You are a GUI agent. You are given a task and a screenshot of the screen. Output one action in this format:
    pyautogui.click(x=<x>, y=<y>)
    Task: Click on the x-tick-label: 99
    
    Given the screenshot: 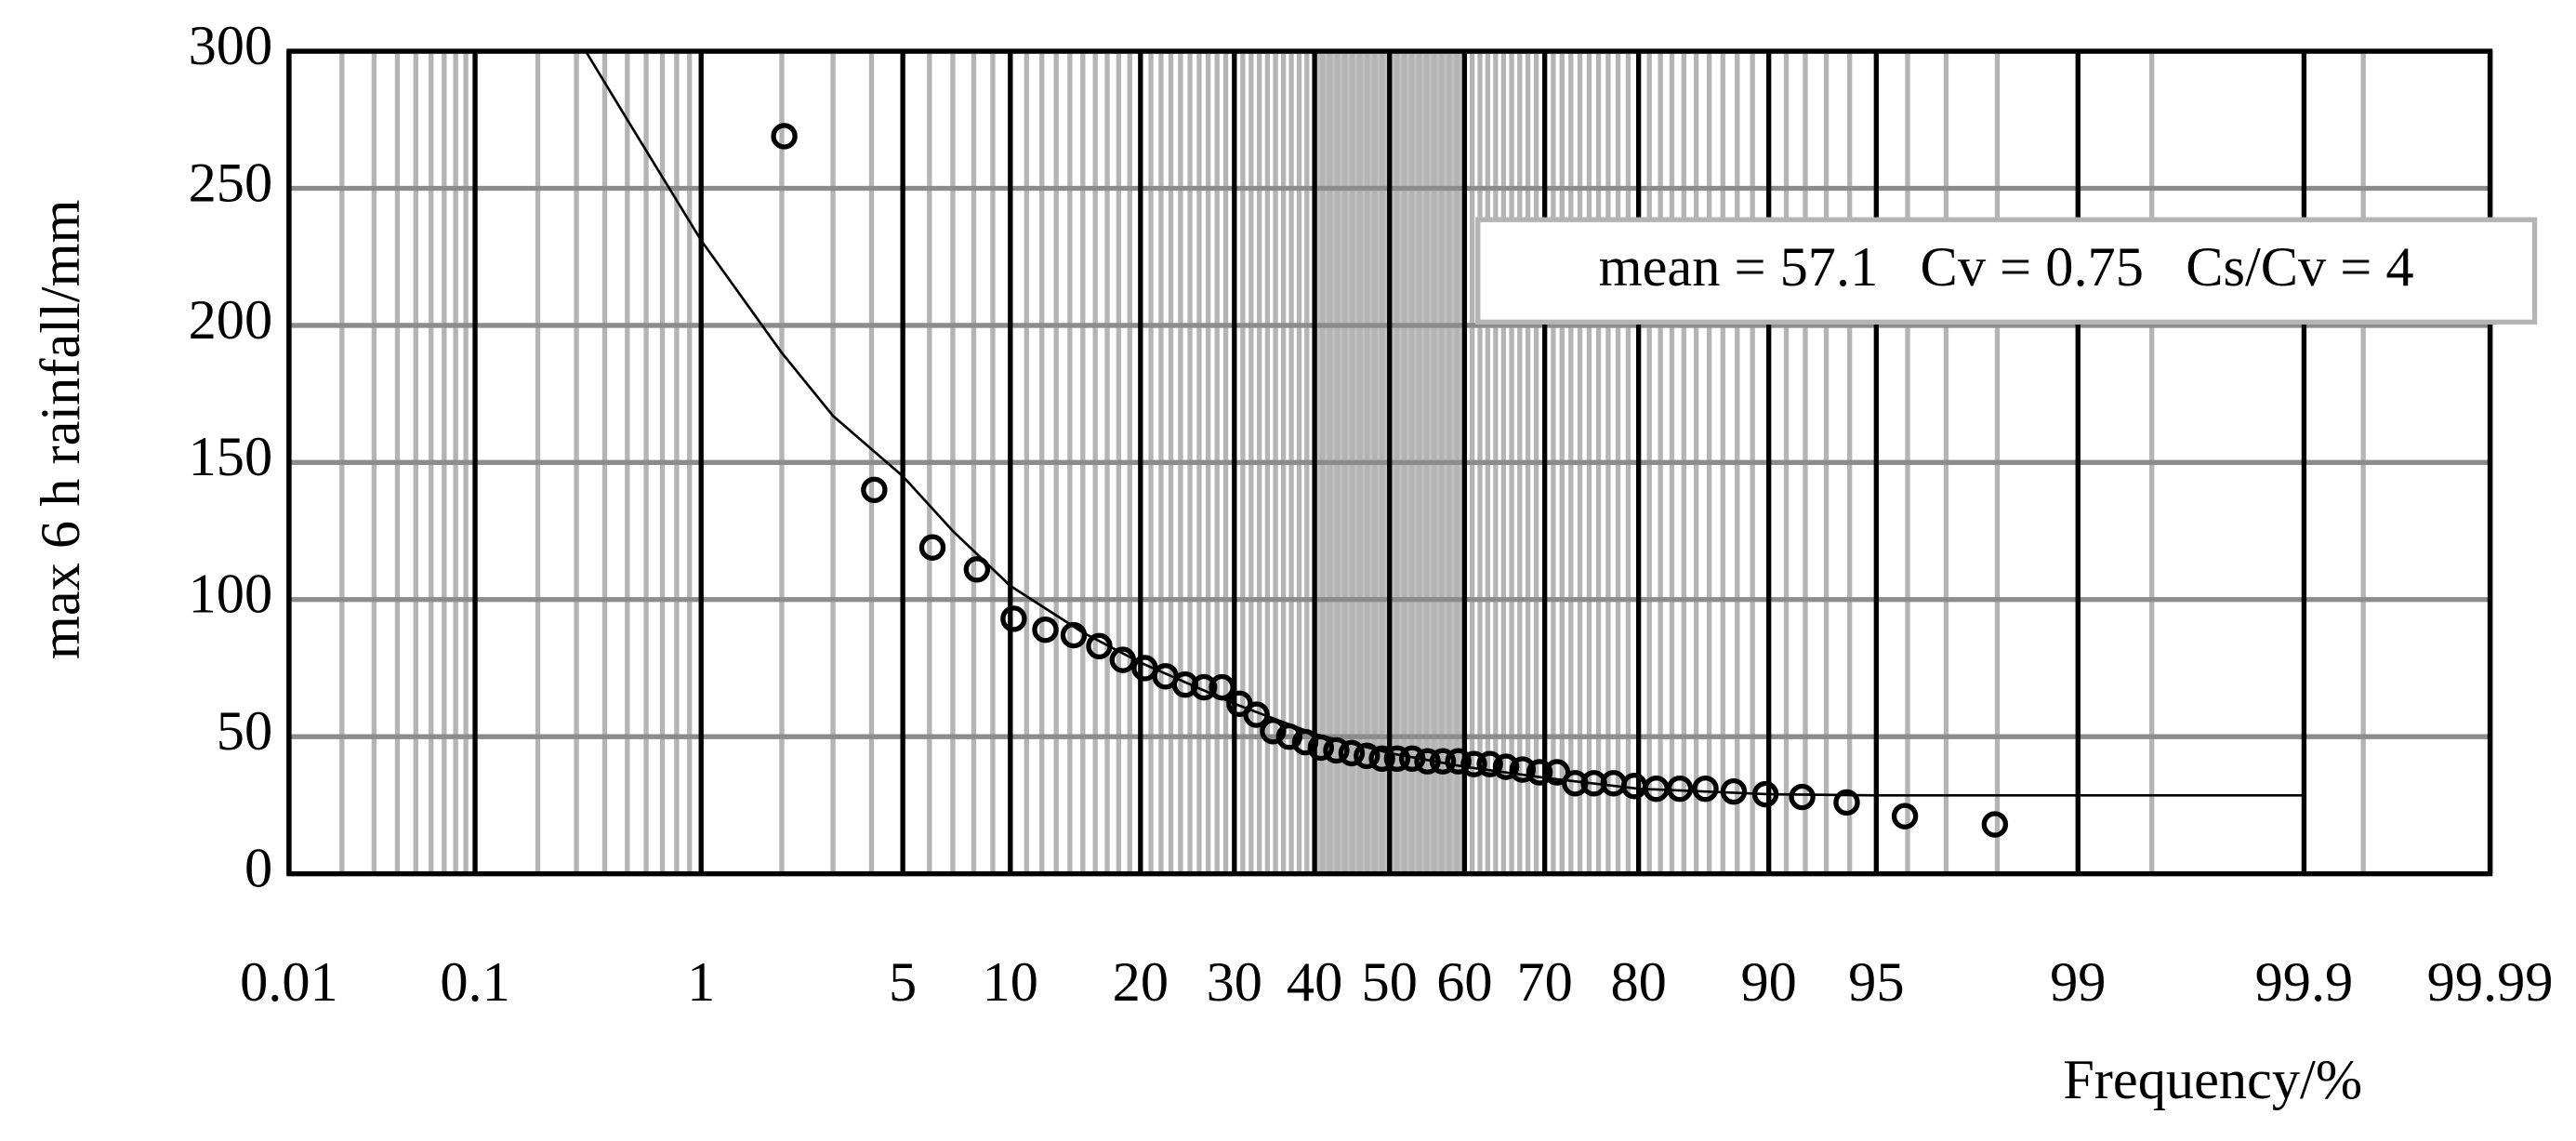 What is the action you would take?
    pyautogui.click(x=2078, y=982)
    